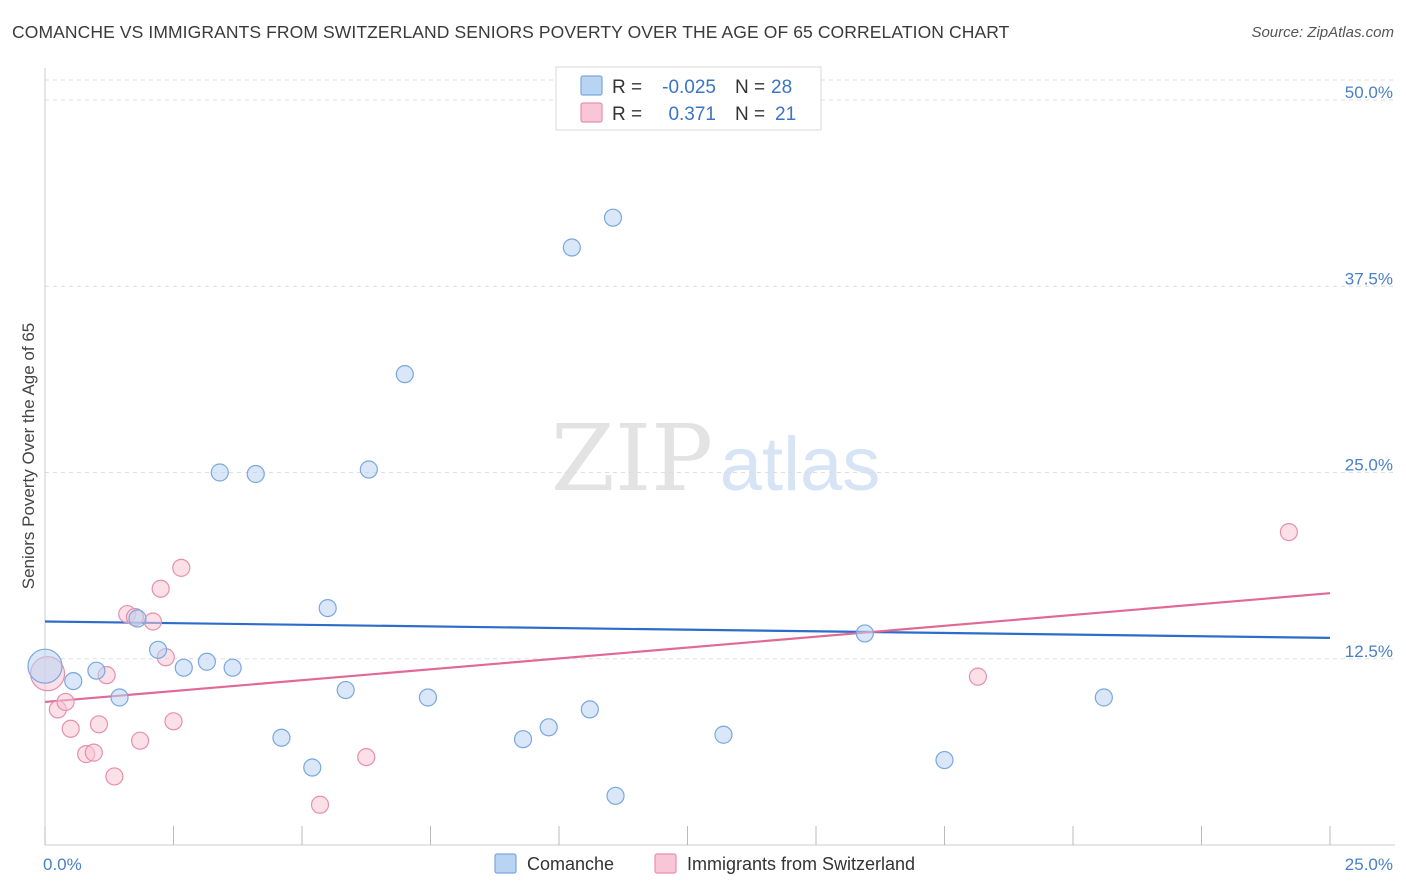 The height and width of the screenshot is (892, 1406). Describe the element at coordinates (1369, 278) in the screenshot. I see `y-tick-label: 37.5%` at that location.